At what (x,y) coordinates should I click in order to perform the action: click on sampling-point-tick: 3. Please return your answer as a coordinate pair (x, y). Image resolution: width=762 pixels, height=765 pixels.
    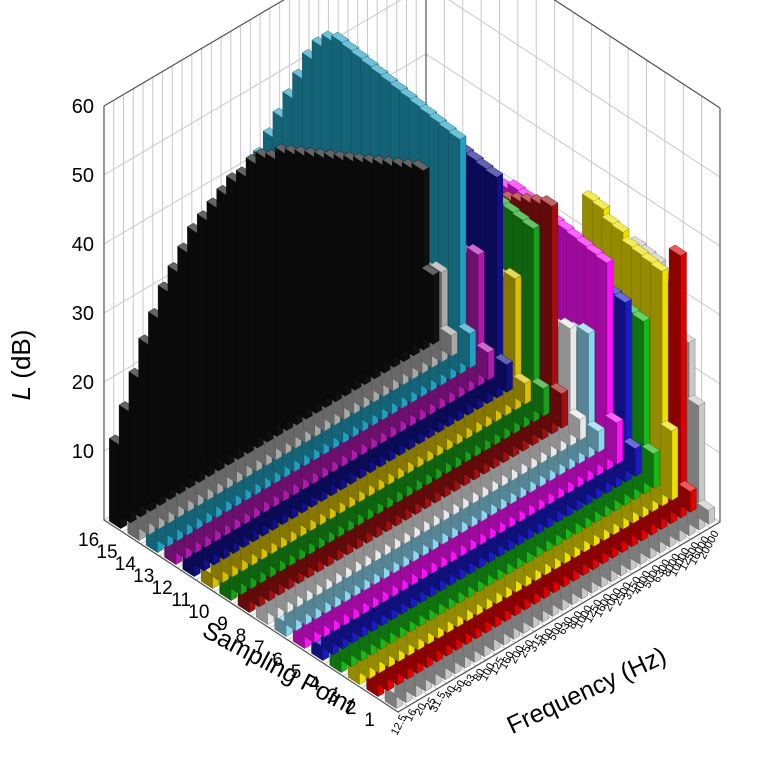
    Looking at the image, I should click on (332, 696).